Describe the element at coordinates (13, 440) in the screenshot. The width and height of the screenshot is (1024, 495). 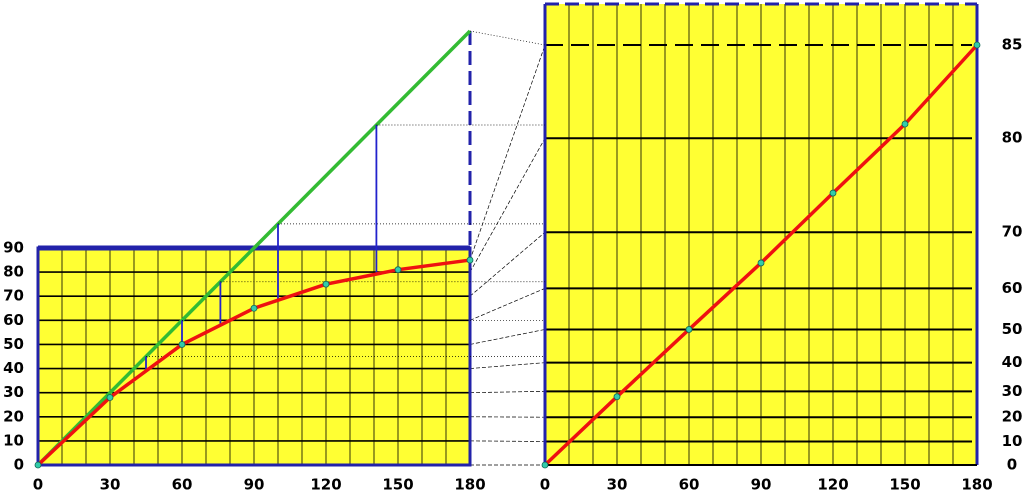
I see `left-y-tick-label: 10` at that location.